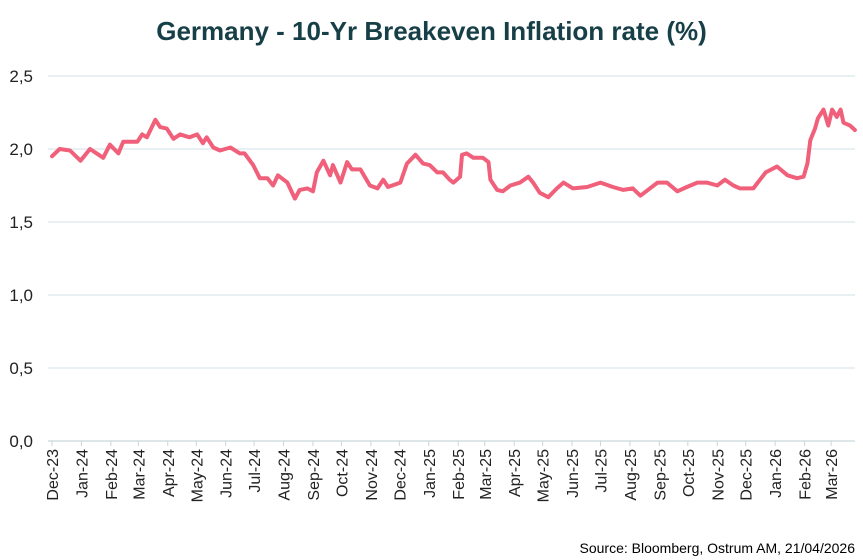  Describe the element at coordinates (660, 475) in the screenshot. I see `x-tick-label: Sep-25` at that location.